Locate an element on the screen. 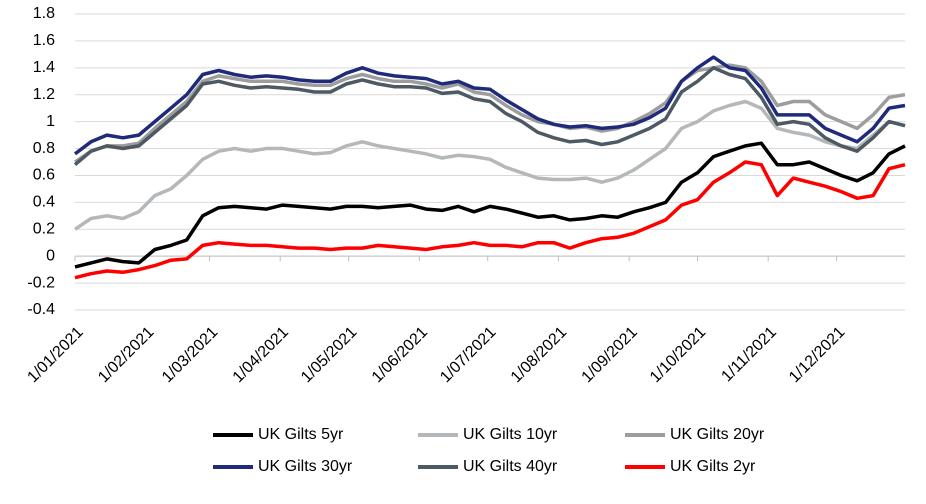 This screenshot has width=926, height=504. y-tick-label: -0.2 is located at coordinates (41, 282).